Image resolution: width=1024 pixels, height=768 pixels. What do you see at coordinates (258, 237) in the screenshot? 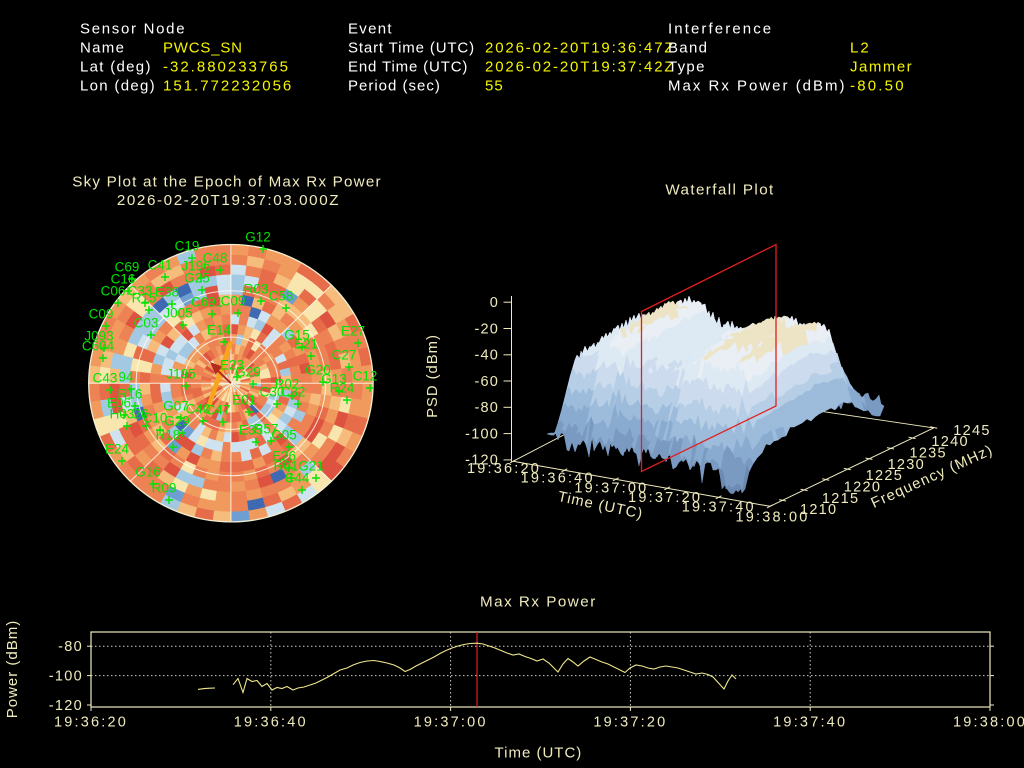
I see `svg-text: G12` at bounding box center [258, 237].